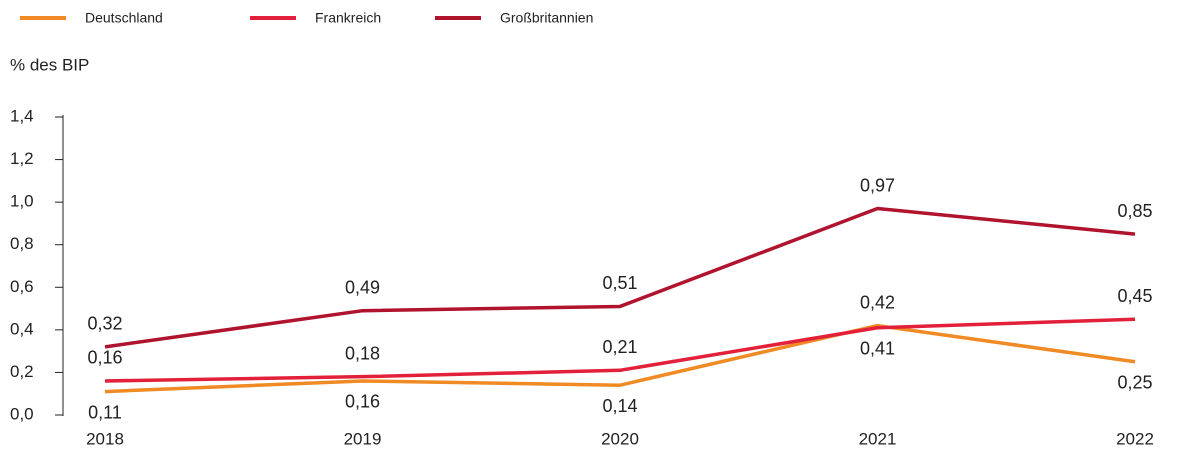 Image resolution: width=1184 pixels, height=451 pixels. I want to click on y-tick-label: 1,4, so click(22, 115).